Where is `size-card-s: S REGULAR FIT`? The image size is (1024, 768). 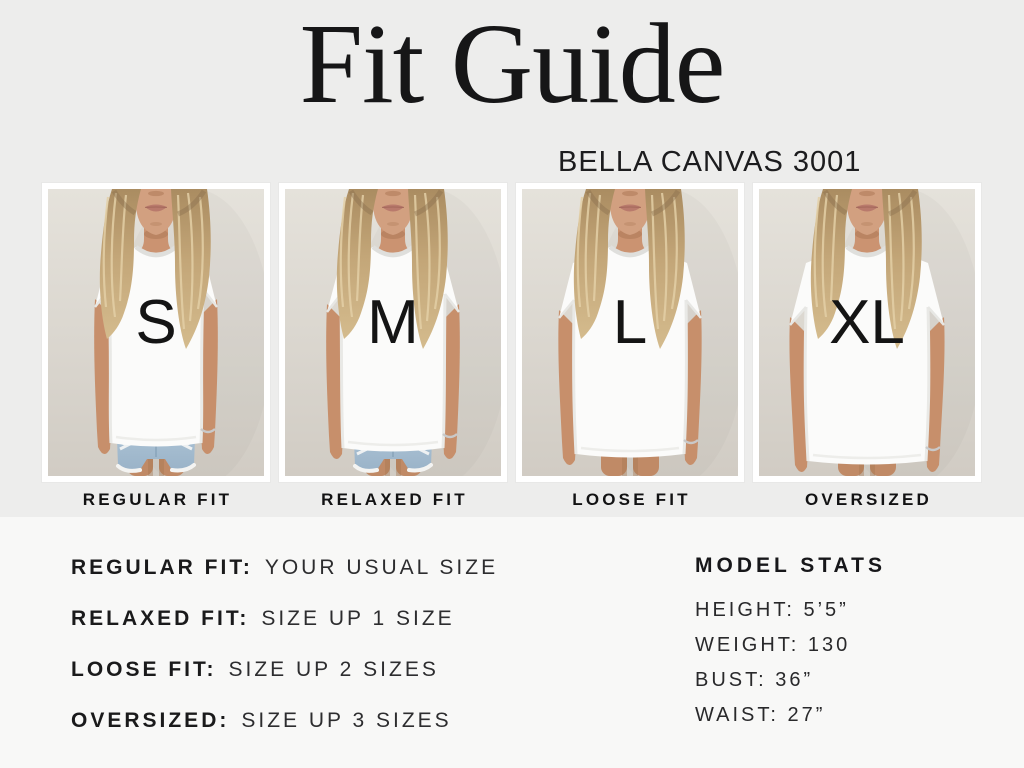 size-card-s: S REGULAR FIT is located at coordinates (156, 346).